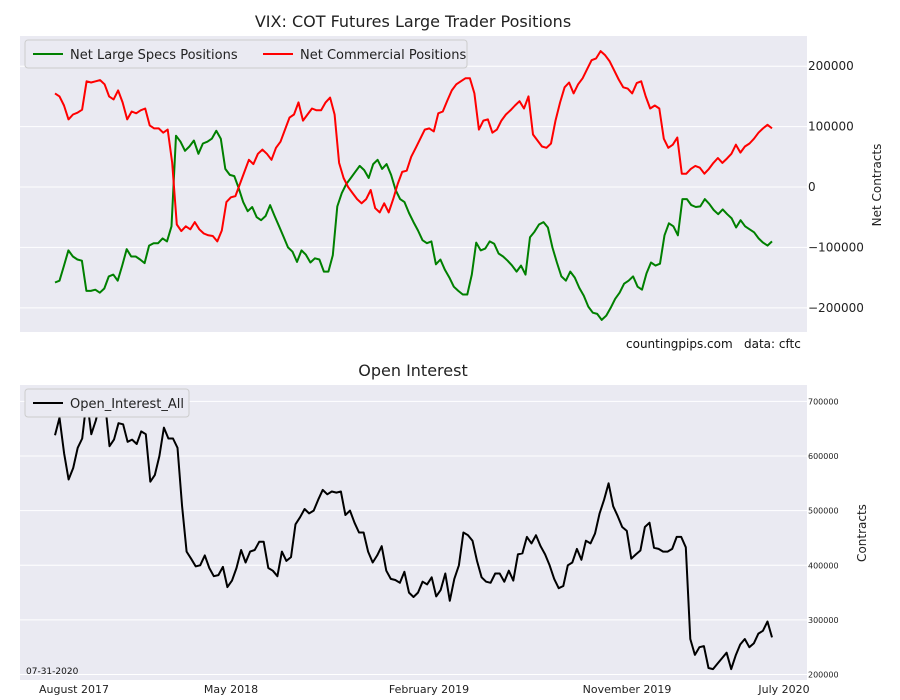  What do you see at coordinates (831, 127) in the screenshot?
I see `top-y-tick-label: 100000` at bounding box center [831, 127].